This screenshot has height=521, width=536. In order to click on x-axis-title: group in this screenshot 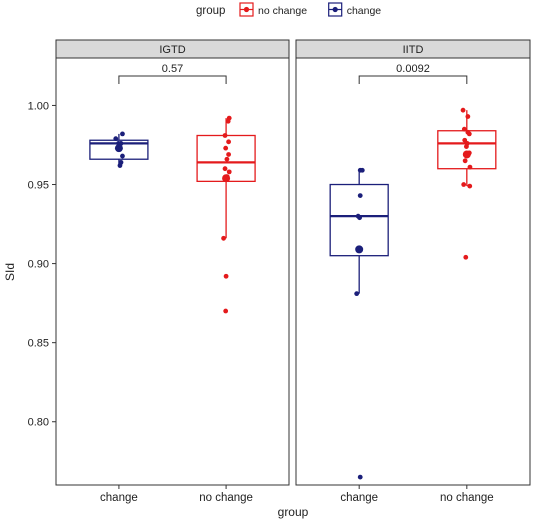, I will do `click(293, 512)`.